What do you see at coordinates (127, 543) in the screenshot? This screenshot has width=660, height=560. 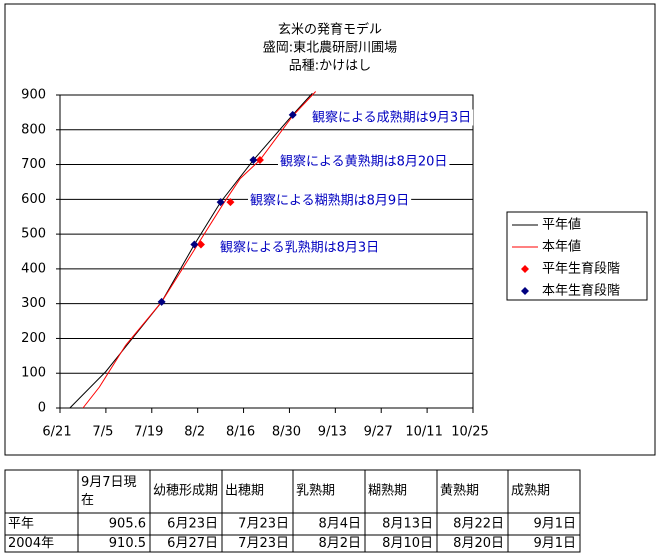 I see `table-cell: 910.5` at bounding box center [127, 543].